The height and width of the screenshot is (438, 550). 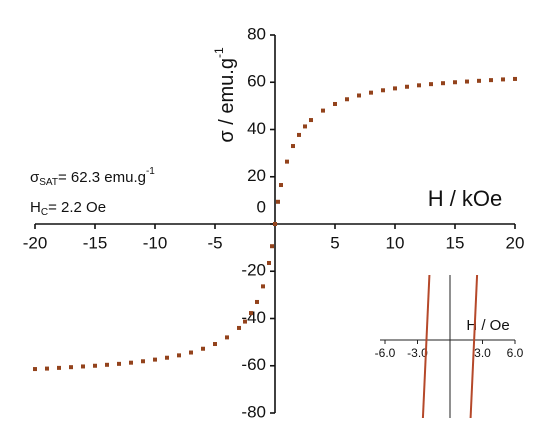 I want to click on x-tick-label: 15, so click(x=455, y=242).